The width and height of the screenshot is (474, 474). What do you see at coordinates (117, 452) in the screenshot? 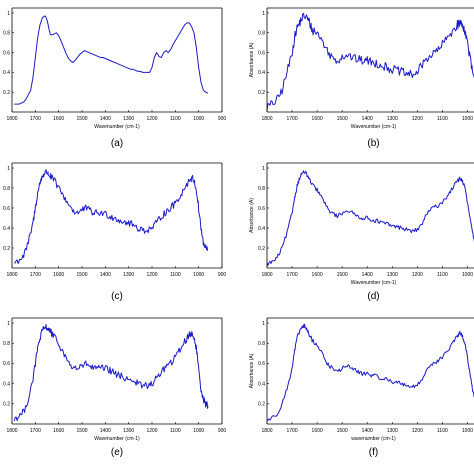
I see `panel-caption: (e)` at bounding box center [117, 452].